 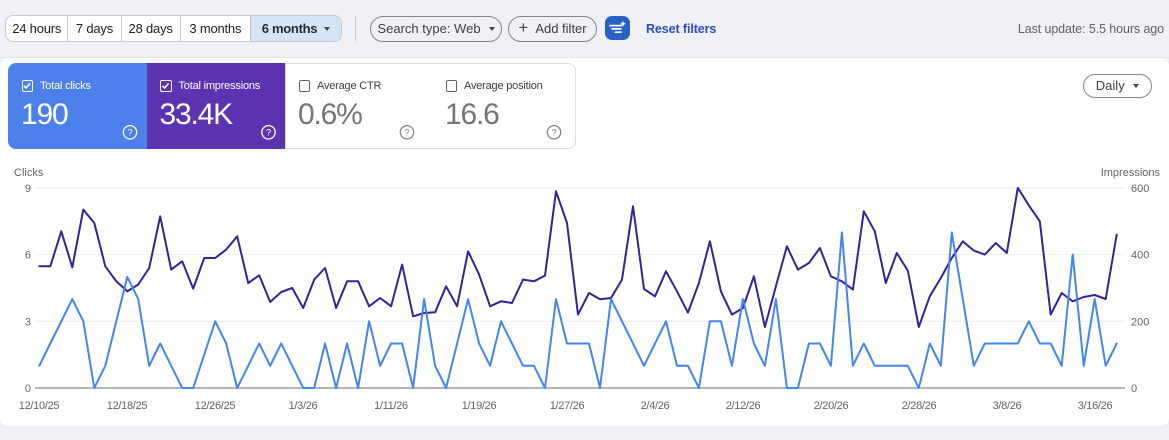 I want to click on svg-text: 1/11/26, so click(x=391, y=406).